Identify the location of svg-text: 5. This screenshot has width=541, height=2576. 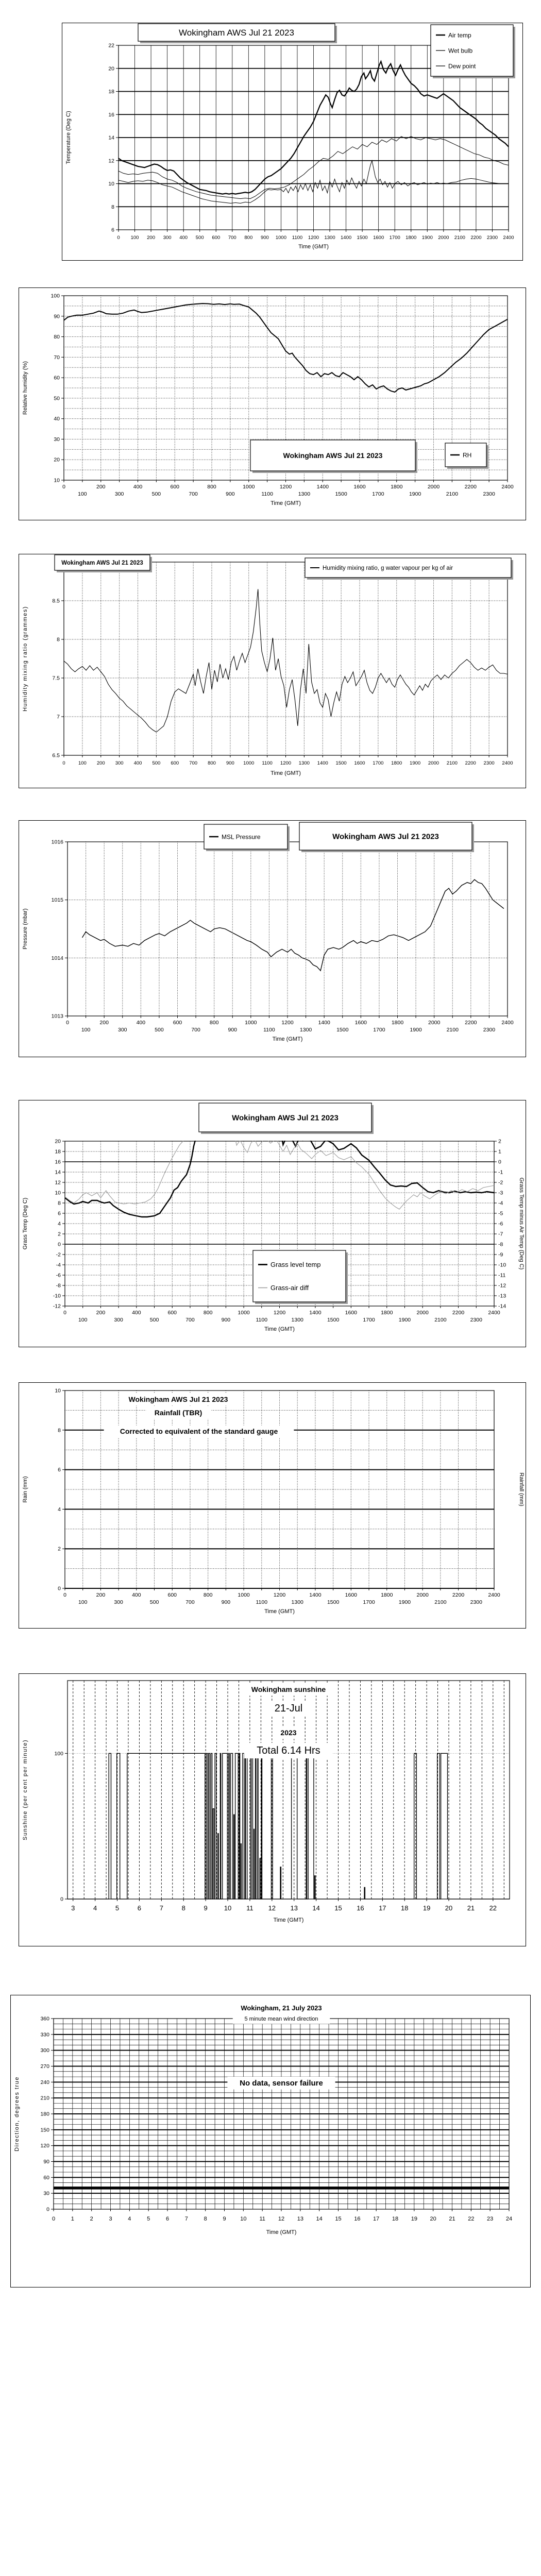
(117, 1908).